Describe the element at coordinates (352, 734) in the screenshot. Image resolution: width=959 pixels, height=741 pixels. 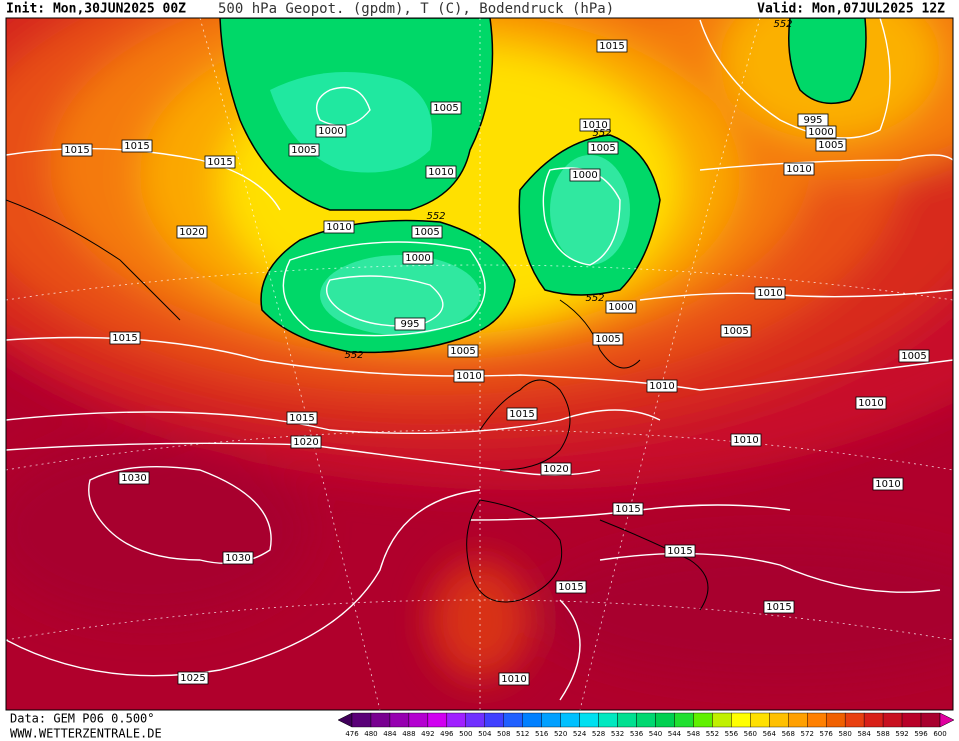
I see `scale-label: 476` at that location.